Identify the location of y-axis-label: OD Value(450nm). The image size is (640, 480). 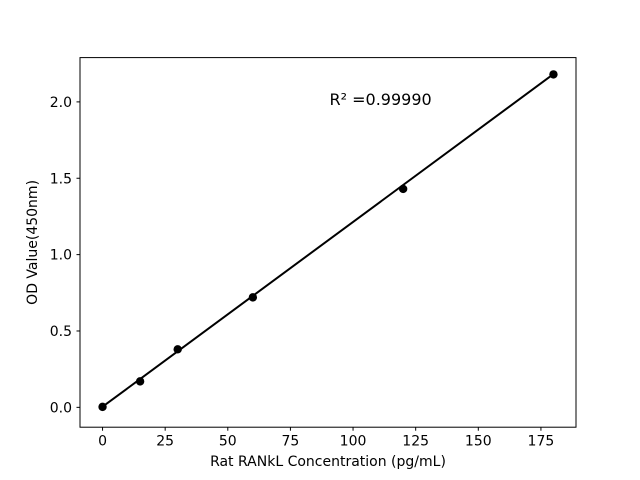
(33, 242).